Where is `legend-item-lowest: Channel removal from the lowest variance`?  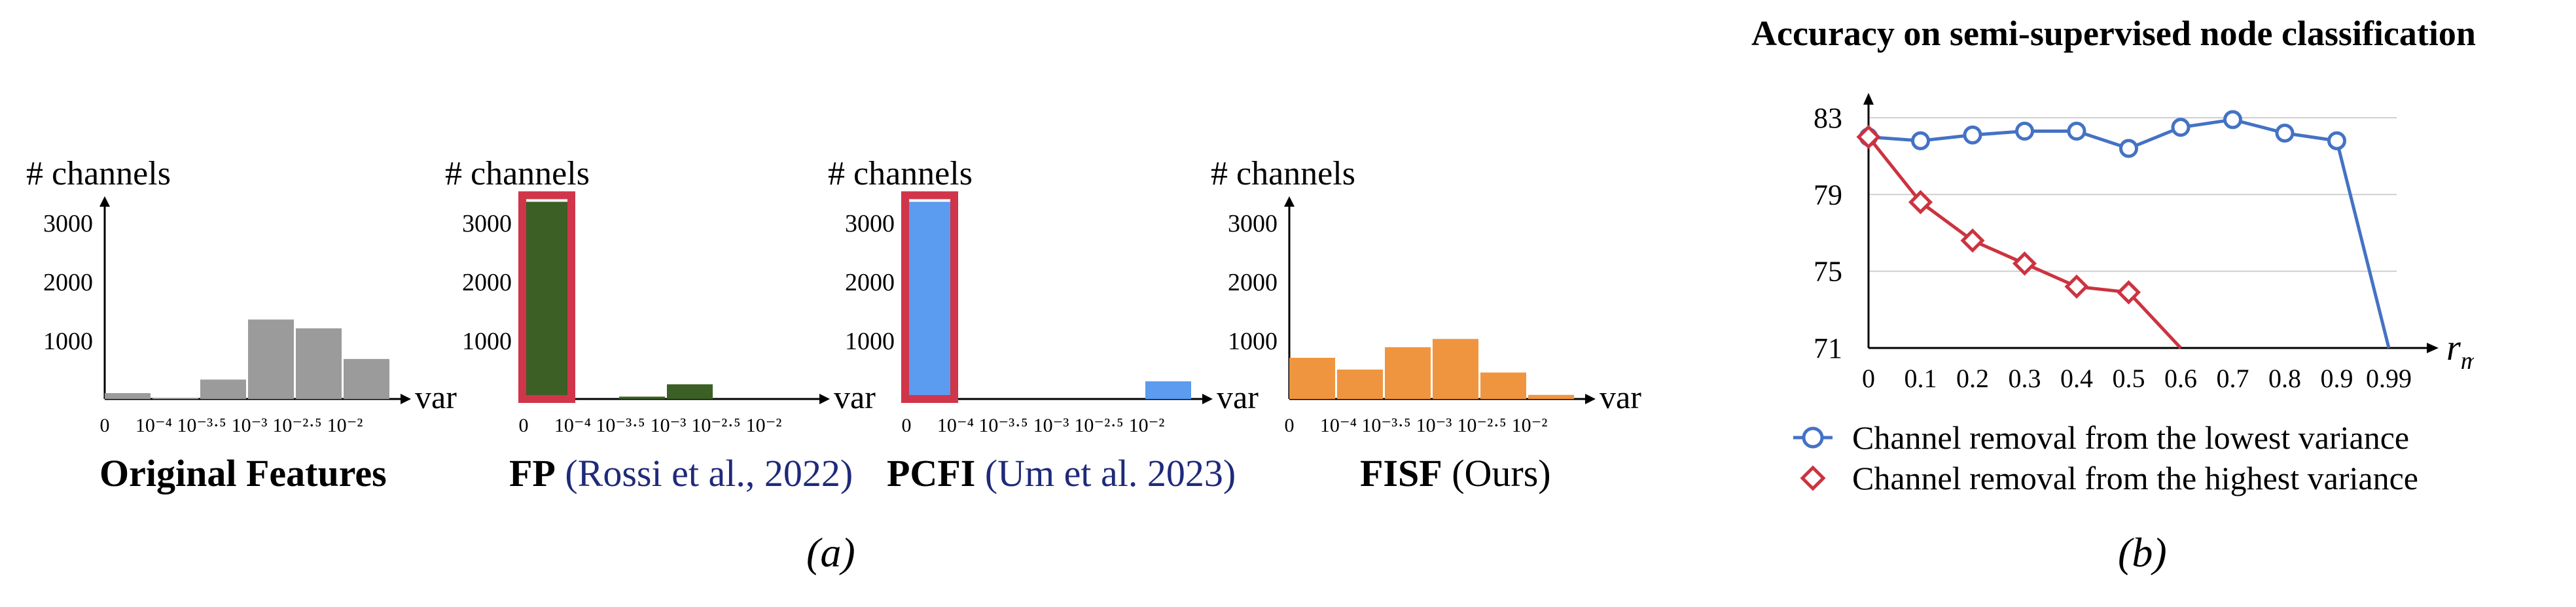
legend-item-lowest: Channel removal from the lowest variance is located at coordinates (2101, 438).